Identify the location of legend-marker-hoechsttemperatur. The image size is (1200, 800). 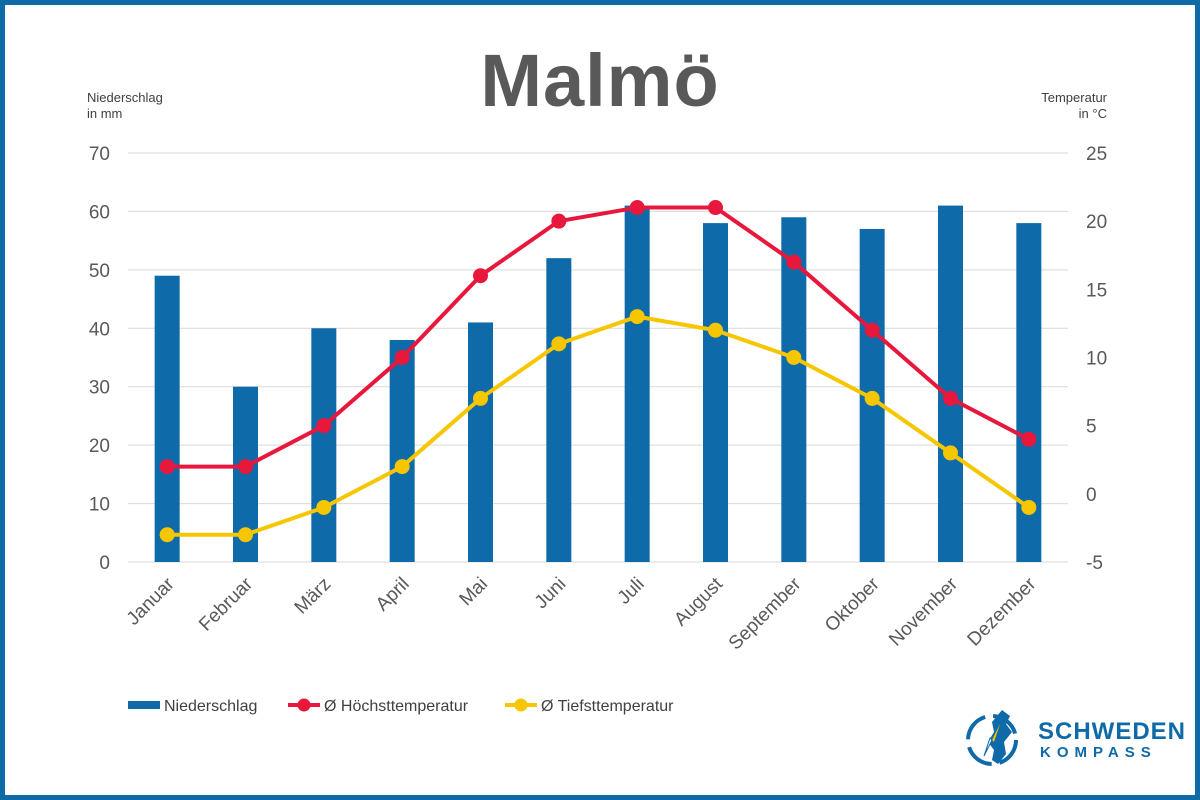
(304, 705).